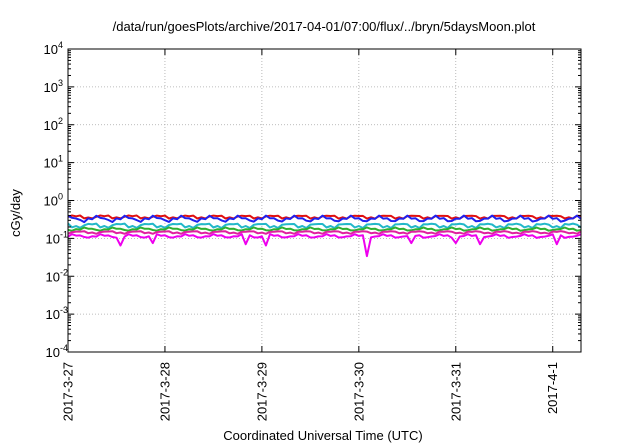  I want to click on y-tick-exponent: -2, so click(64, 272).